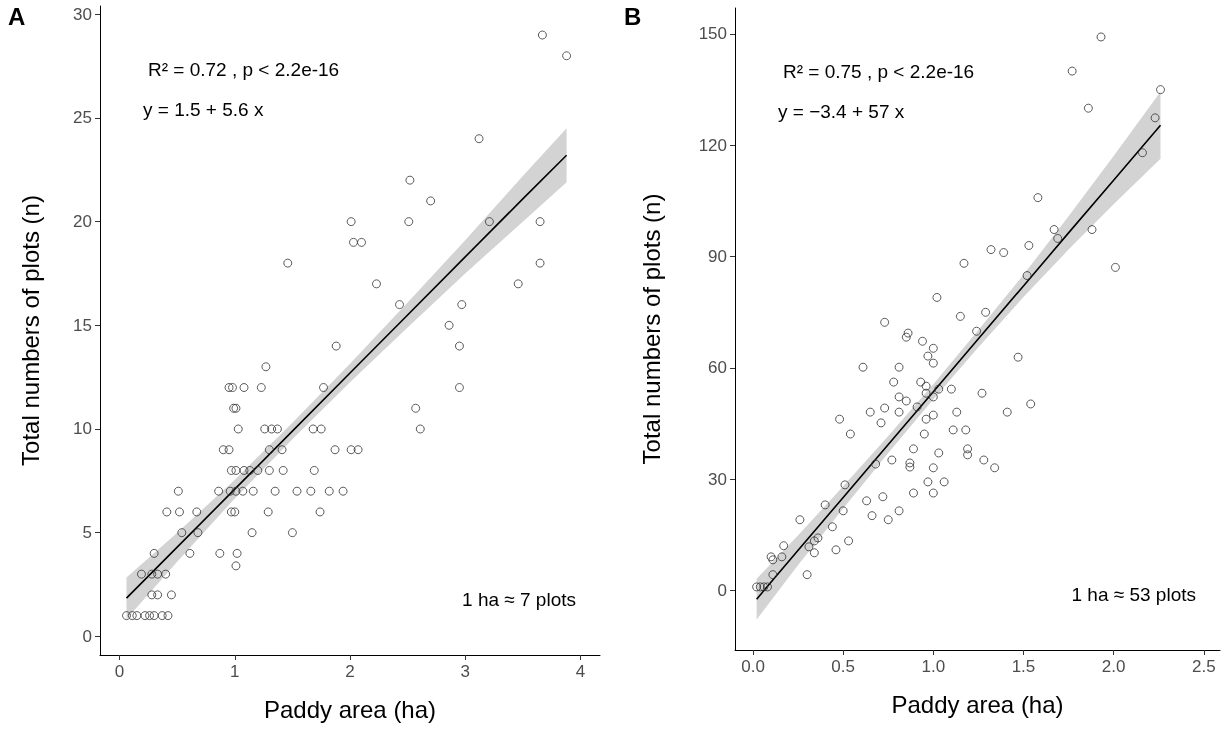  What do you see at coordinates (712, 145) in the screenshot?
I see `y-tick-label: 120` at bounding box center [712, 145].